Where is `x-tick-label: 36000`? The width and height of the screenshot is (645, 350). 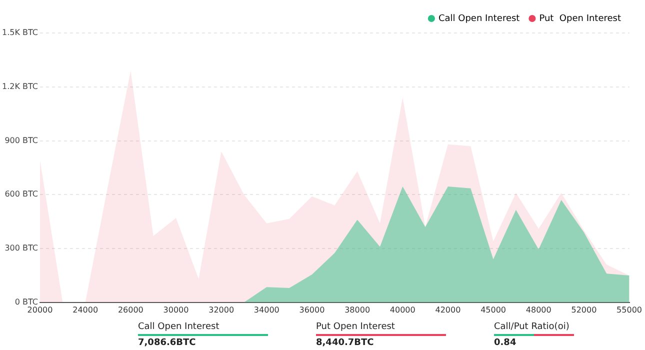 x-tick-label: 36000 is located at coordinates (312, 309).